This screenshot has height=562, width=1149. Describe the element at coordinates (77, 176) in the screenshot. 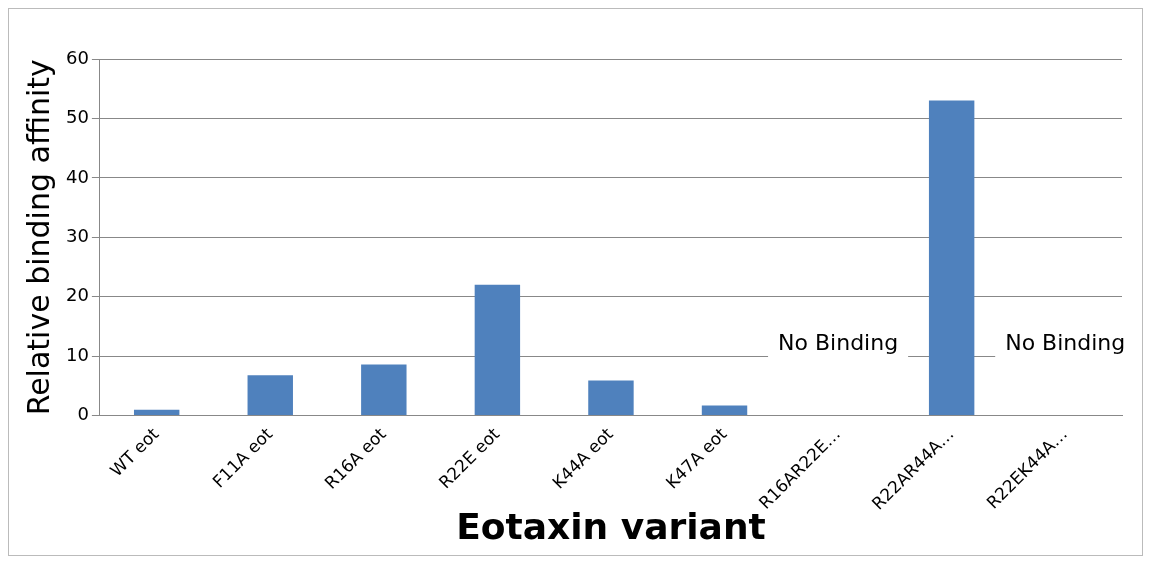

I see `y-tick-label: 40` at that location.